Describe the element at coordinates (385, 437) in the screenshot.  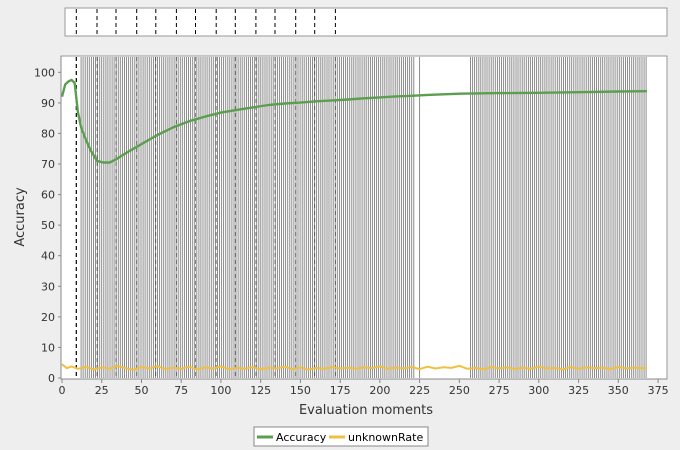
I see `legend-label-unknownrate: unknownRate` at that location.